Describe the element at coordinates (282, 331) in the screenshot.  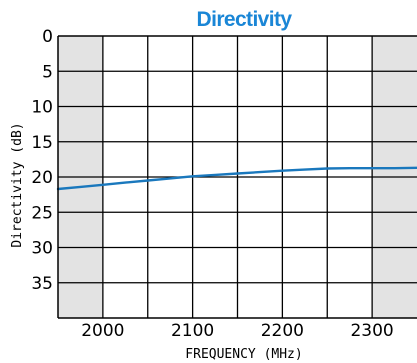
I see `x-tick-label-2200: 2200` at that location.